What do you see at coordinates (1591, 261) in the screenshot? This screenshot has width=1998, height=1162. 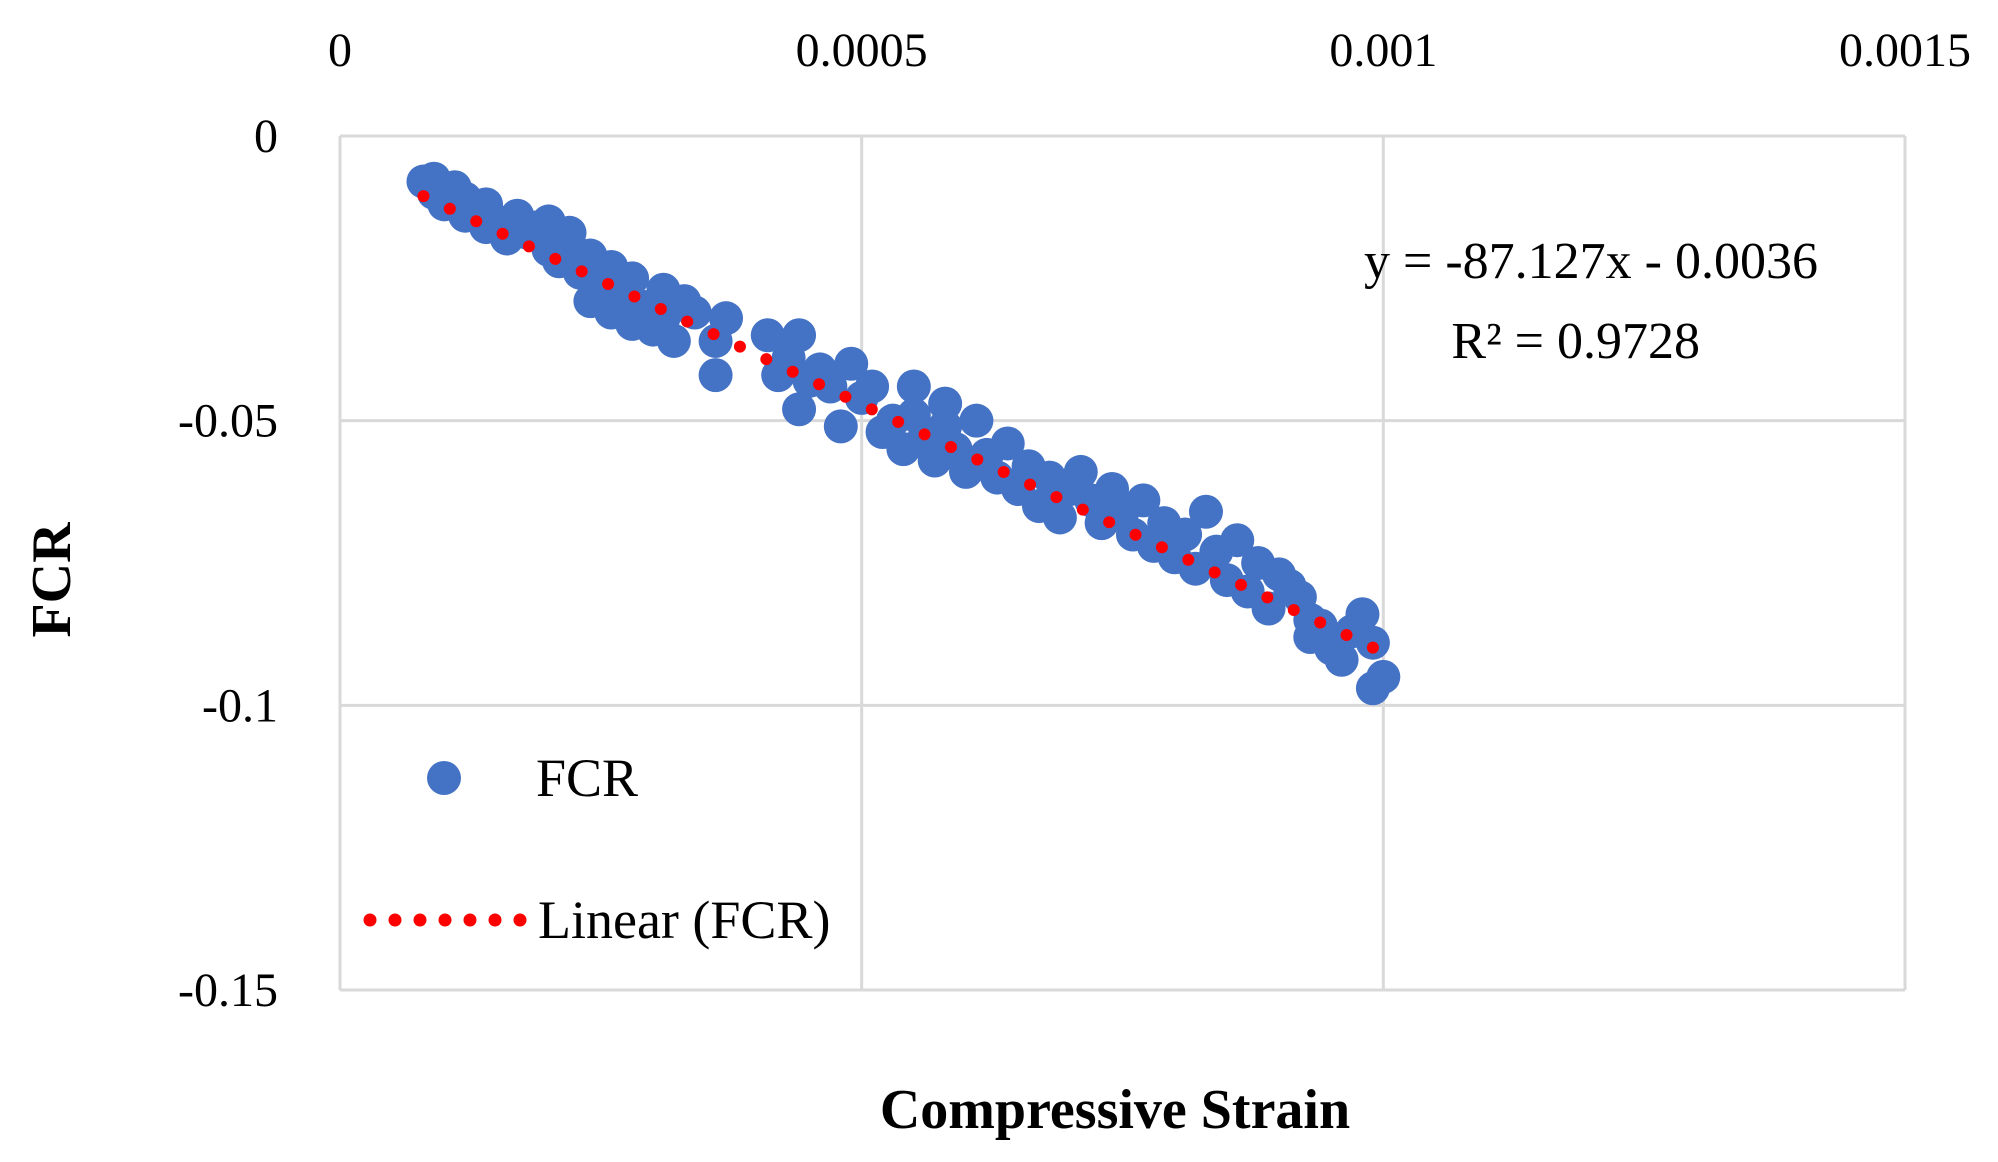 I see `trendline-equation: y = -87.127x - 0.0036` at bounding box center [1591, 261].